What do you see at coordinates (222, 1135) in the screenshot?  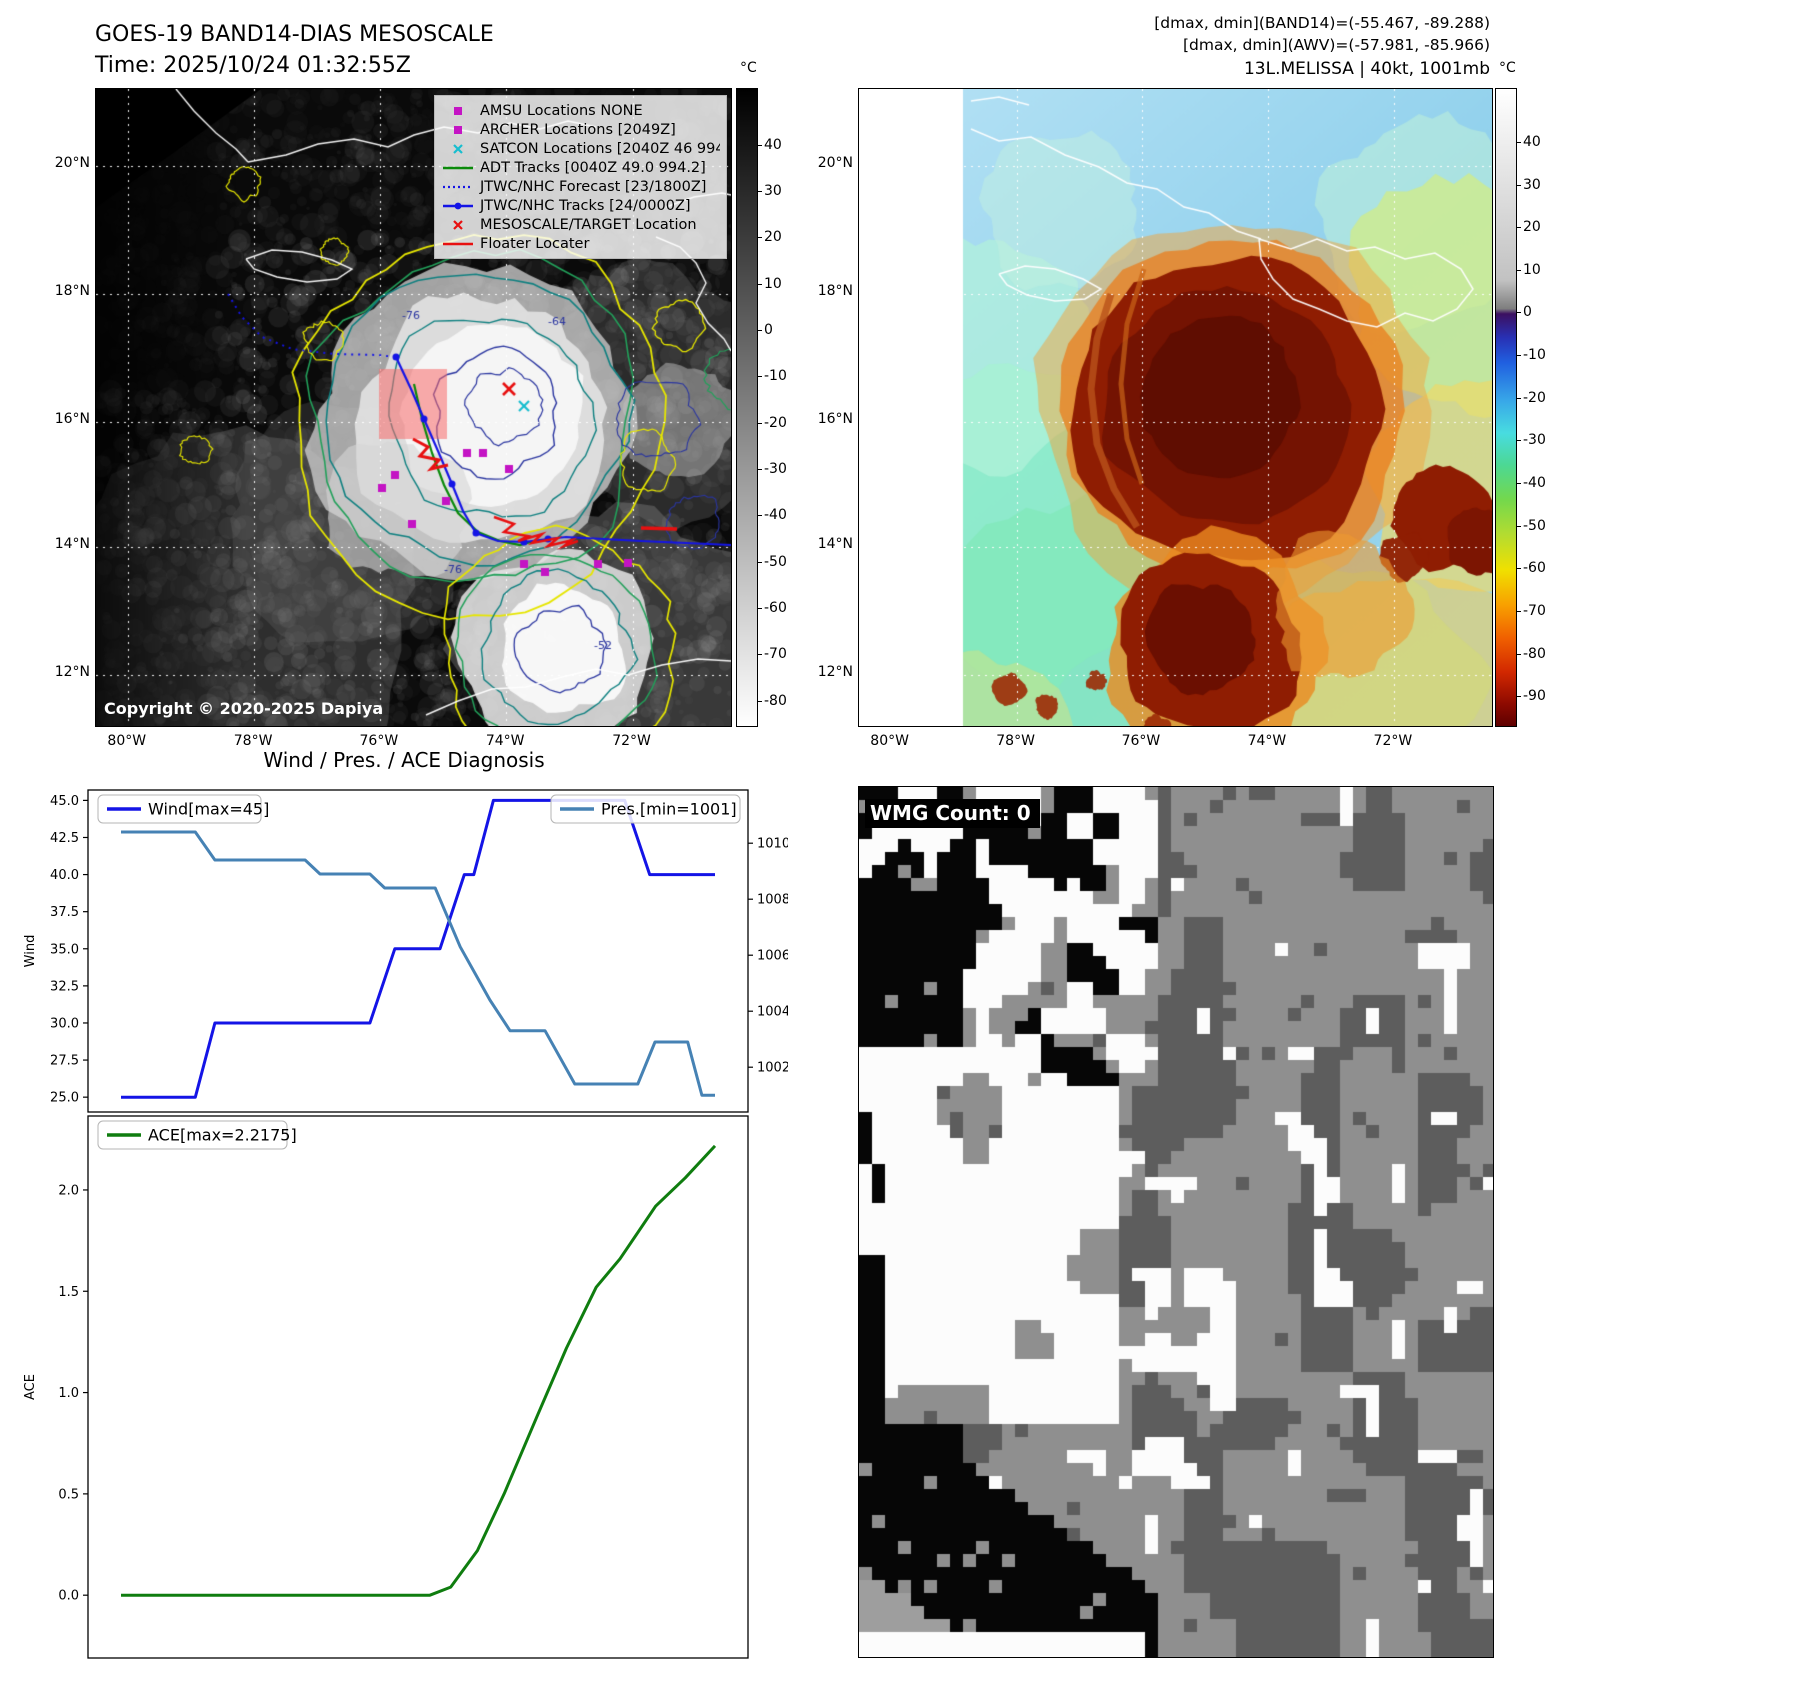 I see `svg-text: ACE[max=2.2175]` at bounding box center [222, 1135].